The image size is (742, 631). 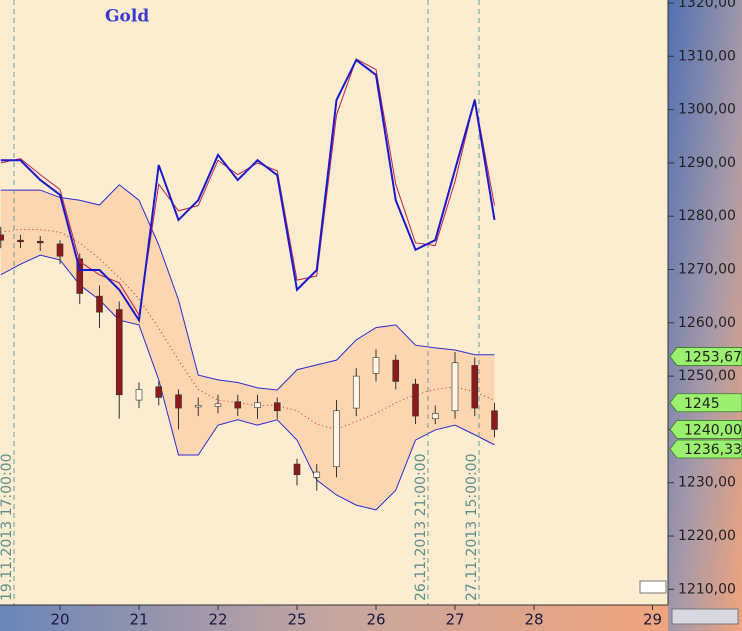 What do you see at coordinates (705, 616) in the screenshot?
I see `scroll-buttons` at bounding box center [705, 616].